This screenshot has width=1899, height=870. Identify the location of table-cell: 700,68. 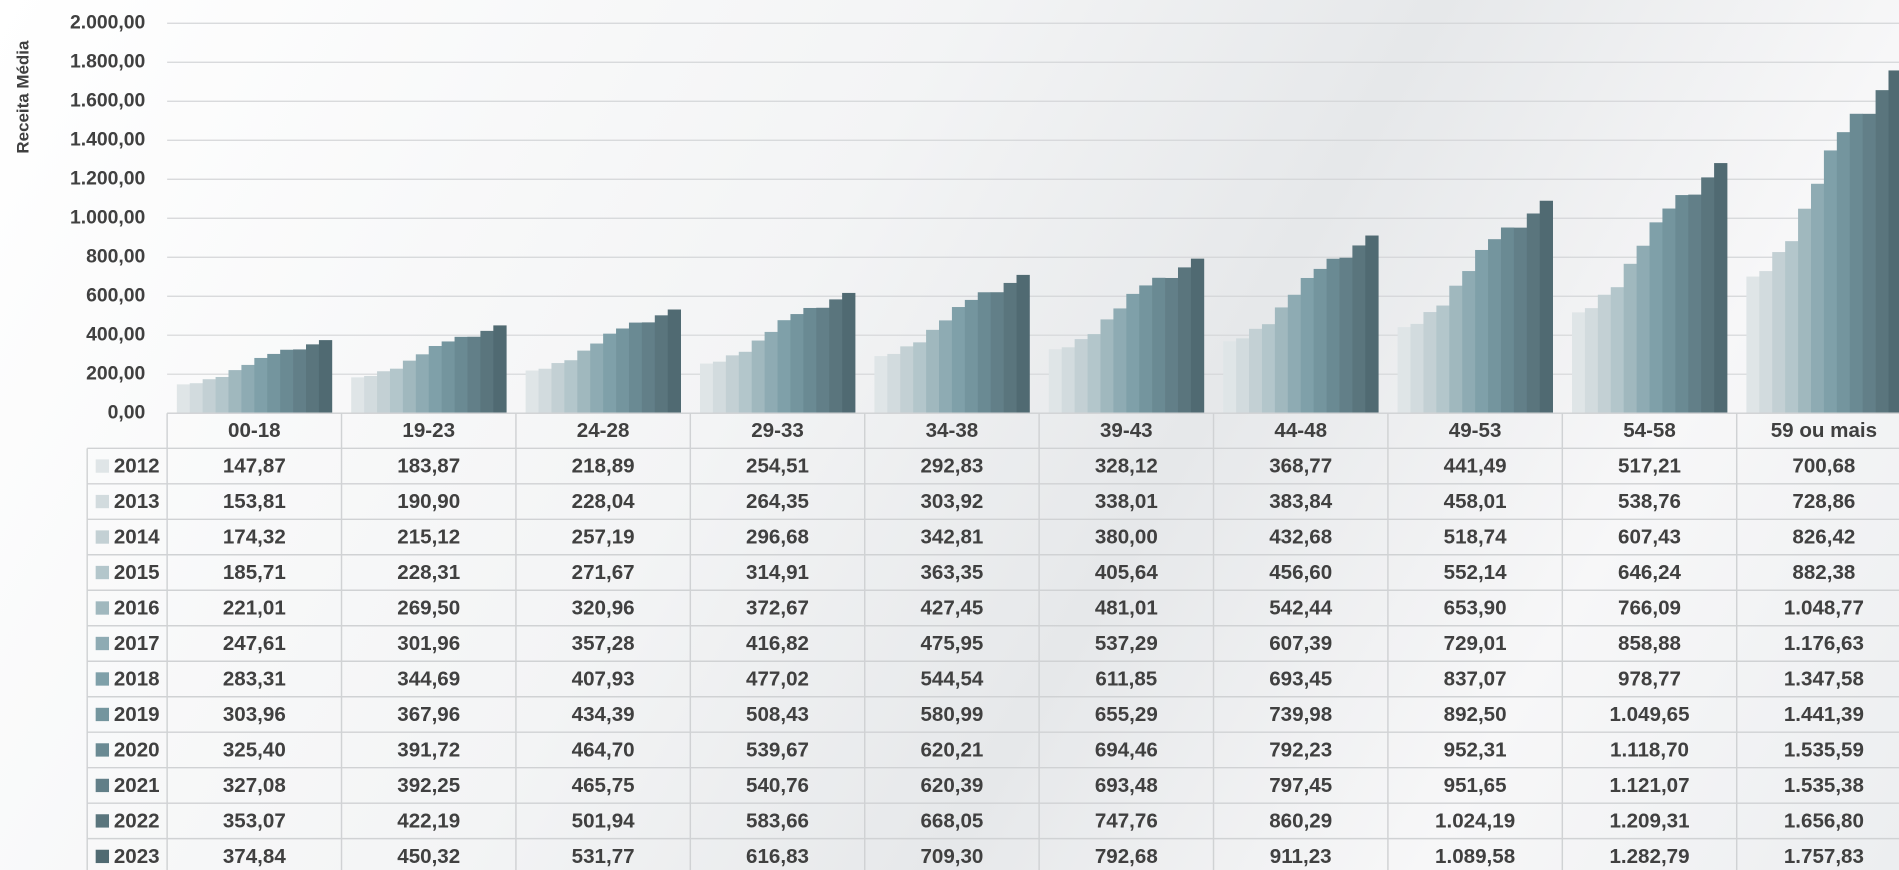
(1823, 466).